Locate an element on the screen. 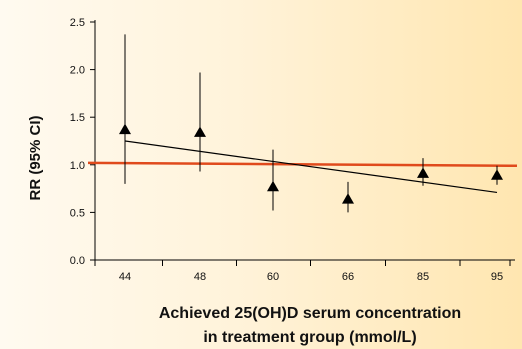 The width and height of the screenshot is (522, 349). y-tick-label: 0.0 is located at coordinates (77, 261).